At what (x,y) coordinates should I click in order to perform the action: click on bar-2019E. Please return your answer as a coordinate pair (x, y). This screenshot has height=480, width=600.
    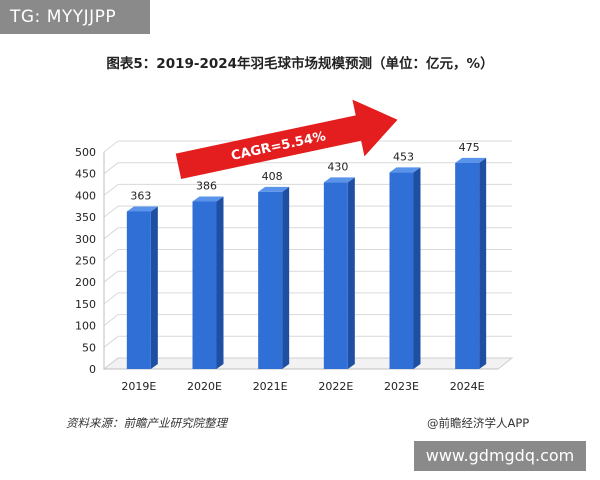
    Looking at the image, I should click on (142, 287).